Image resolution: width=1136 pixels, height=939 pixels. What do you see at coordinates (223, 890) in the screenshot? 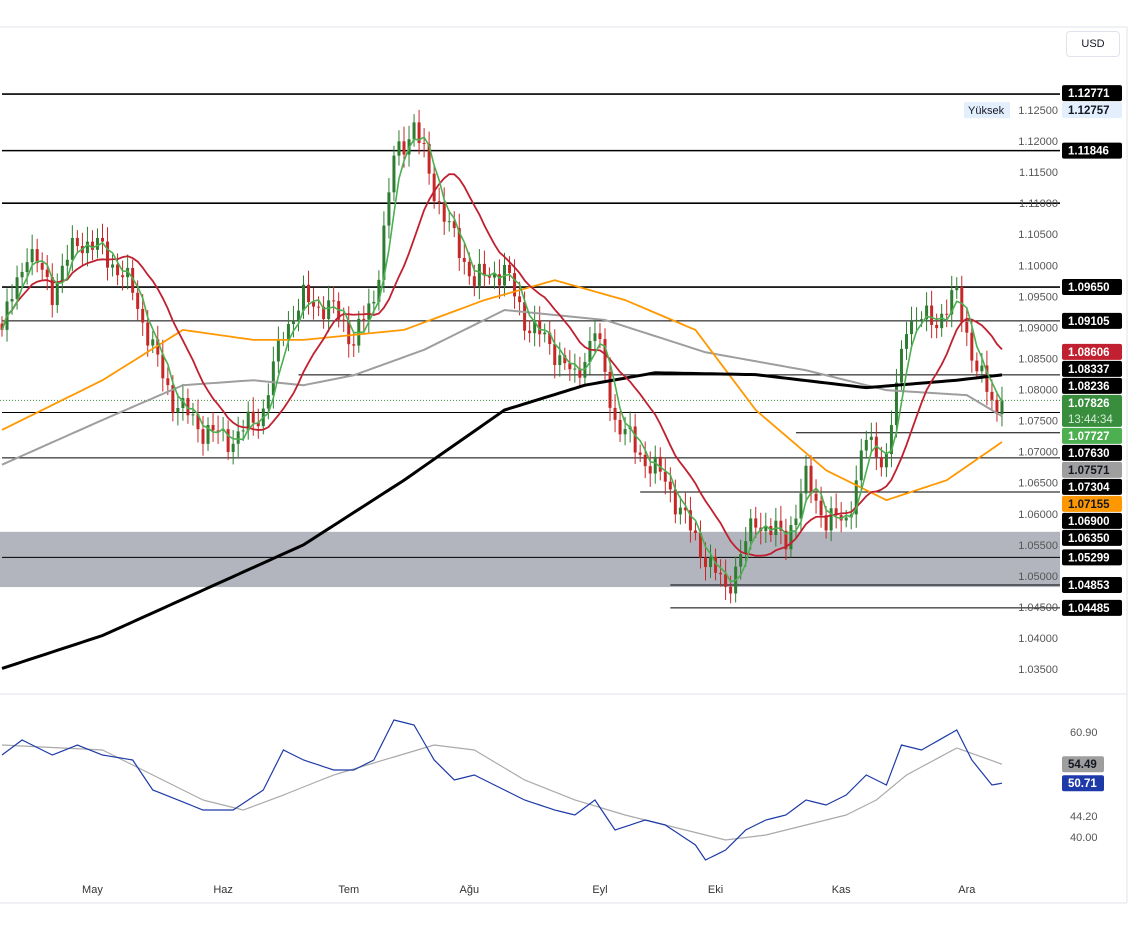
I see `time-axis-label: Haz` at bounding box center [223, 890].